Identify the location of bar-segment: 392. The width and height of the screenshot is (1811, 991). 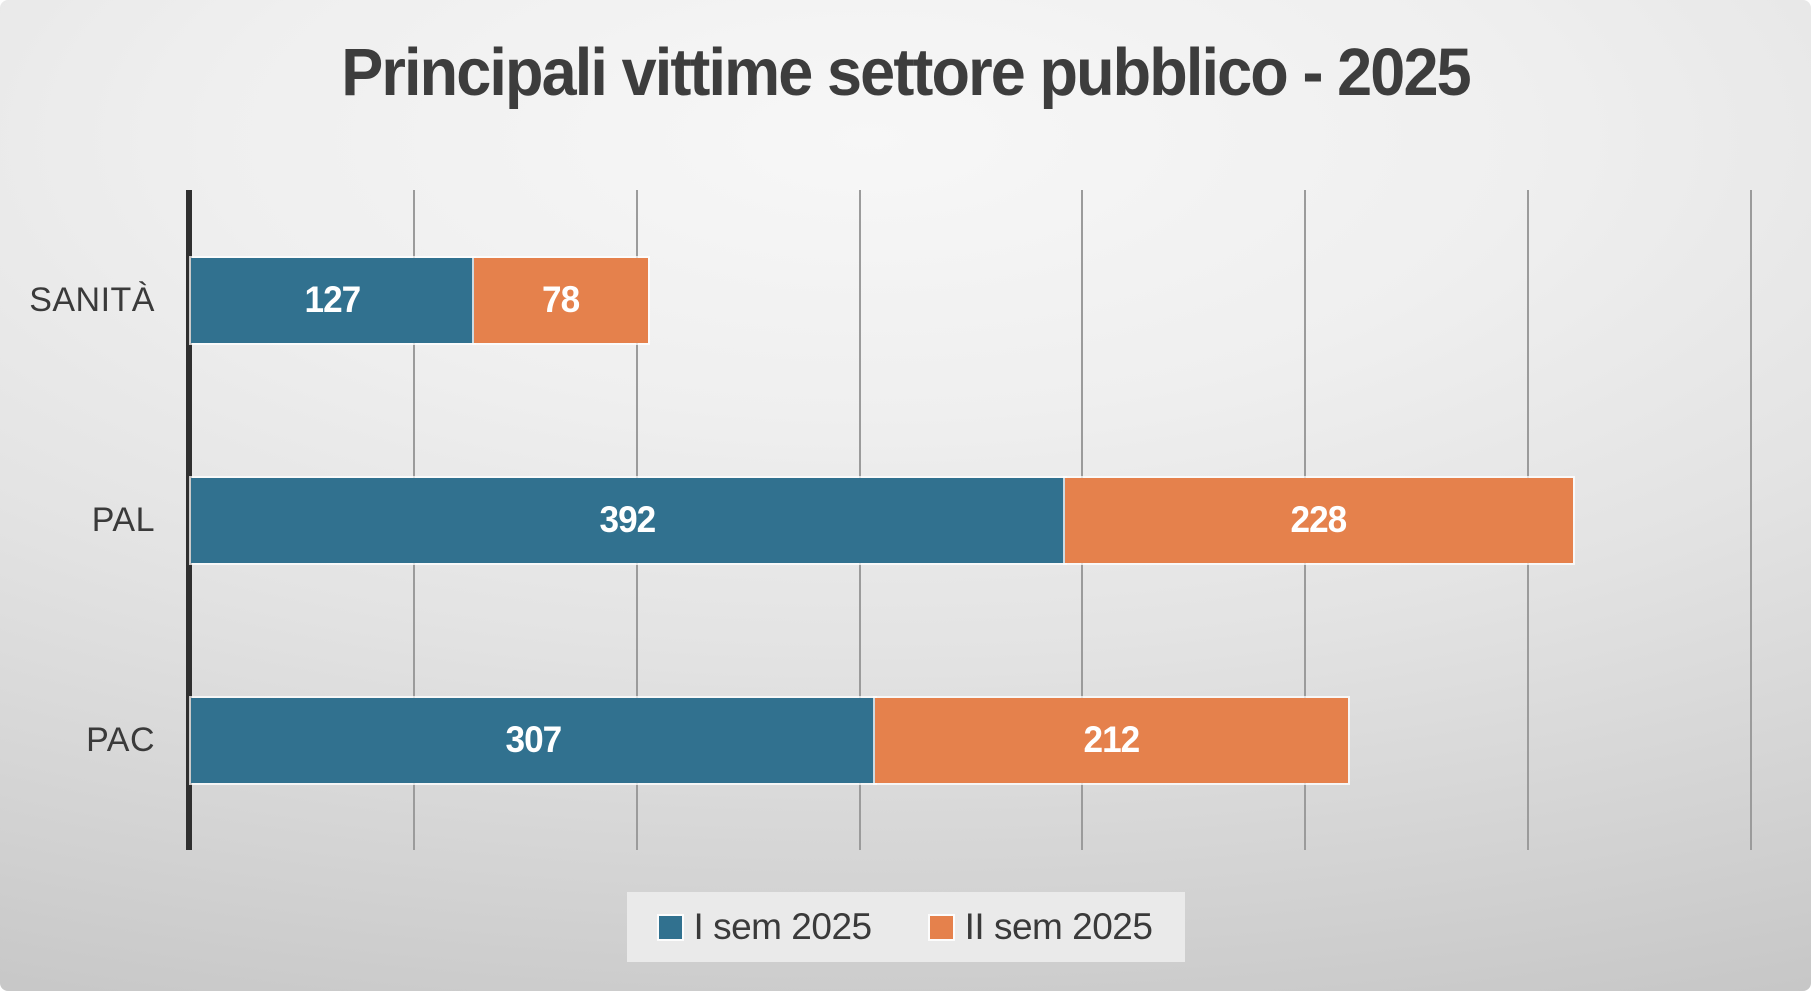
(628, 520).